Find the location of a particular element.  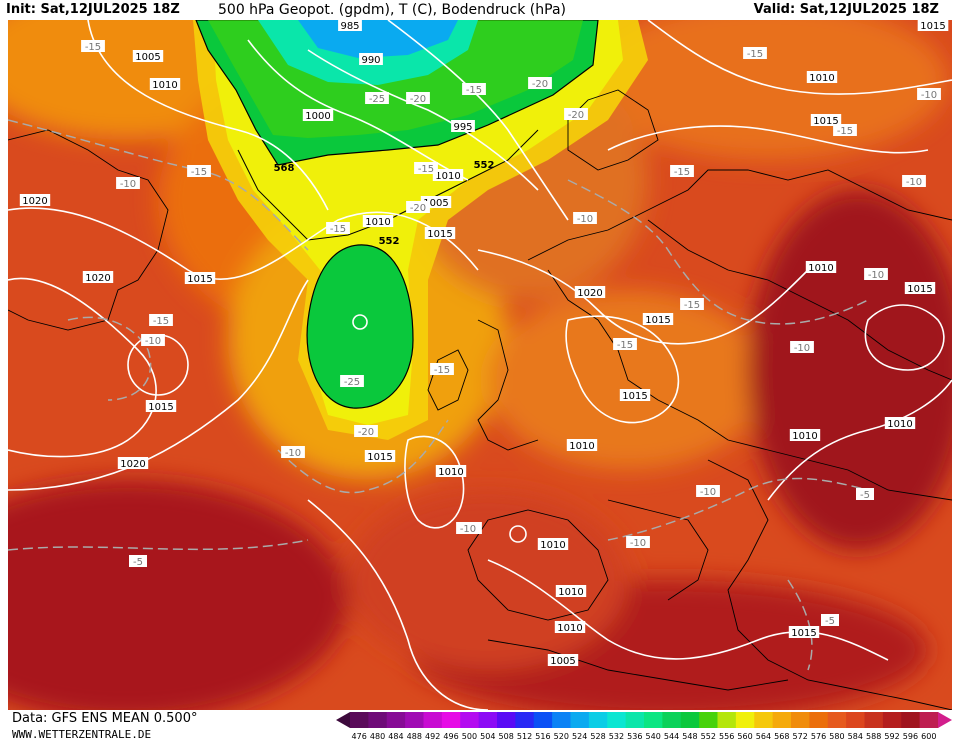

scale-tick-label: 496 is located at coordinates (450, 736).